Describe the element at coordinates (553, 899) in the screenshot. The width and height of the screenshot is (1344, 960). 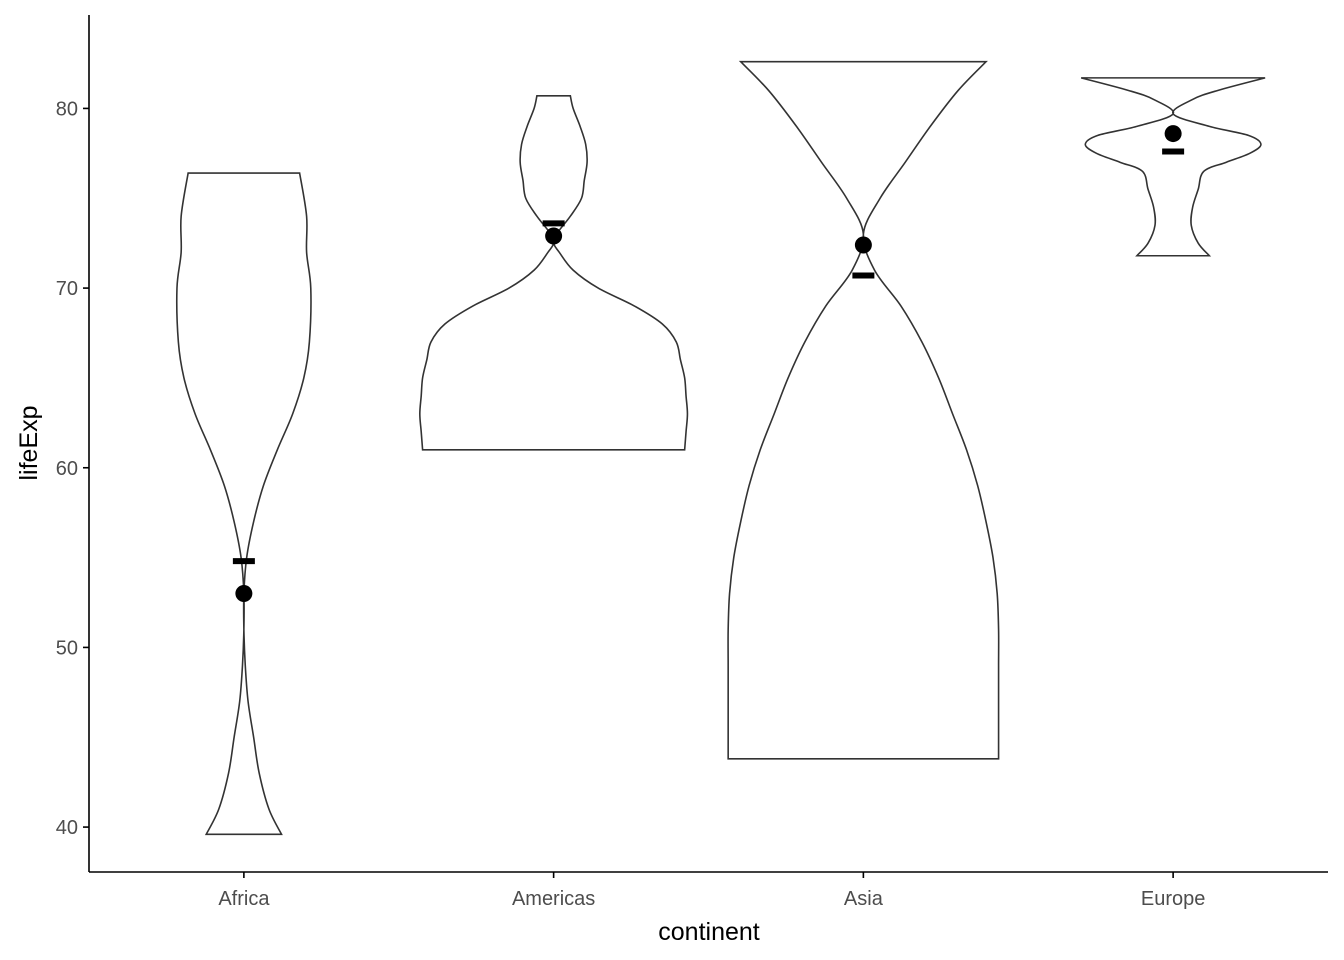
I see `x-tick-label: Americas` at that location.